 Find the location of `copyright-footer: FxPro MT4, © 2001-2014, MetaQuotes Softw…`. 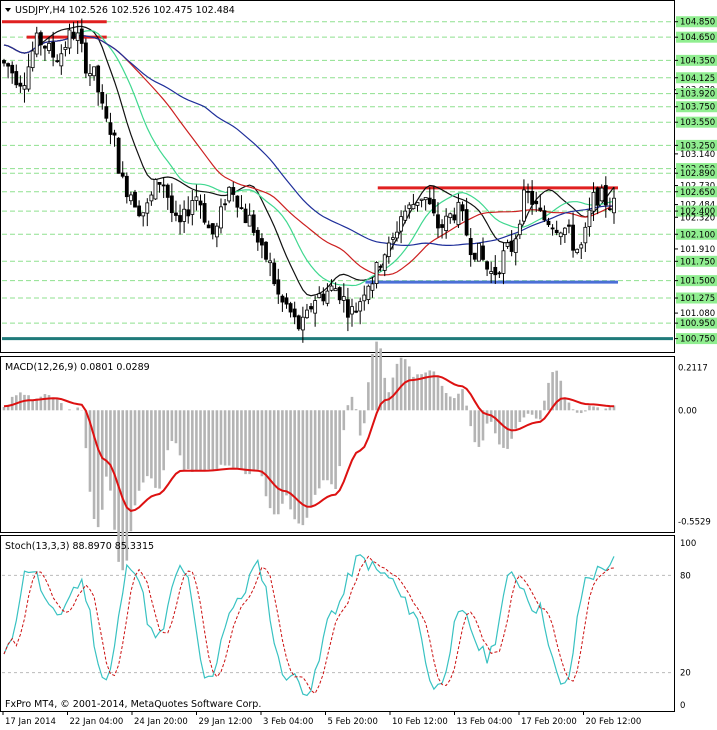

copyright-footer: FxPro MT4, © 2001-2014, MetaQuotes Softw… is located at coordinates (133, 704).